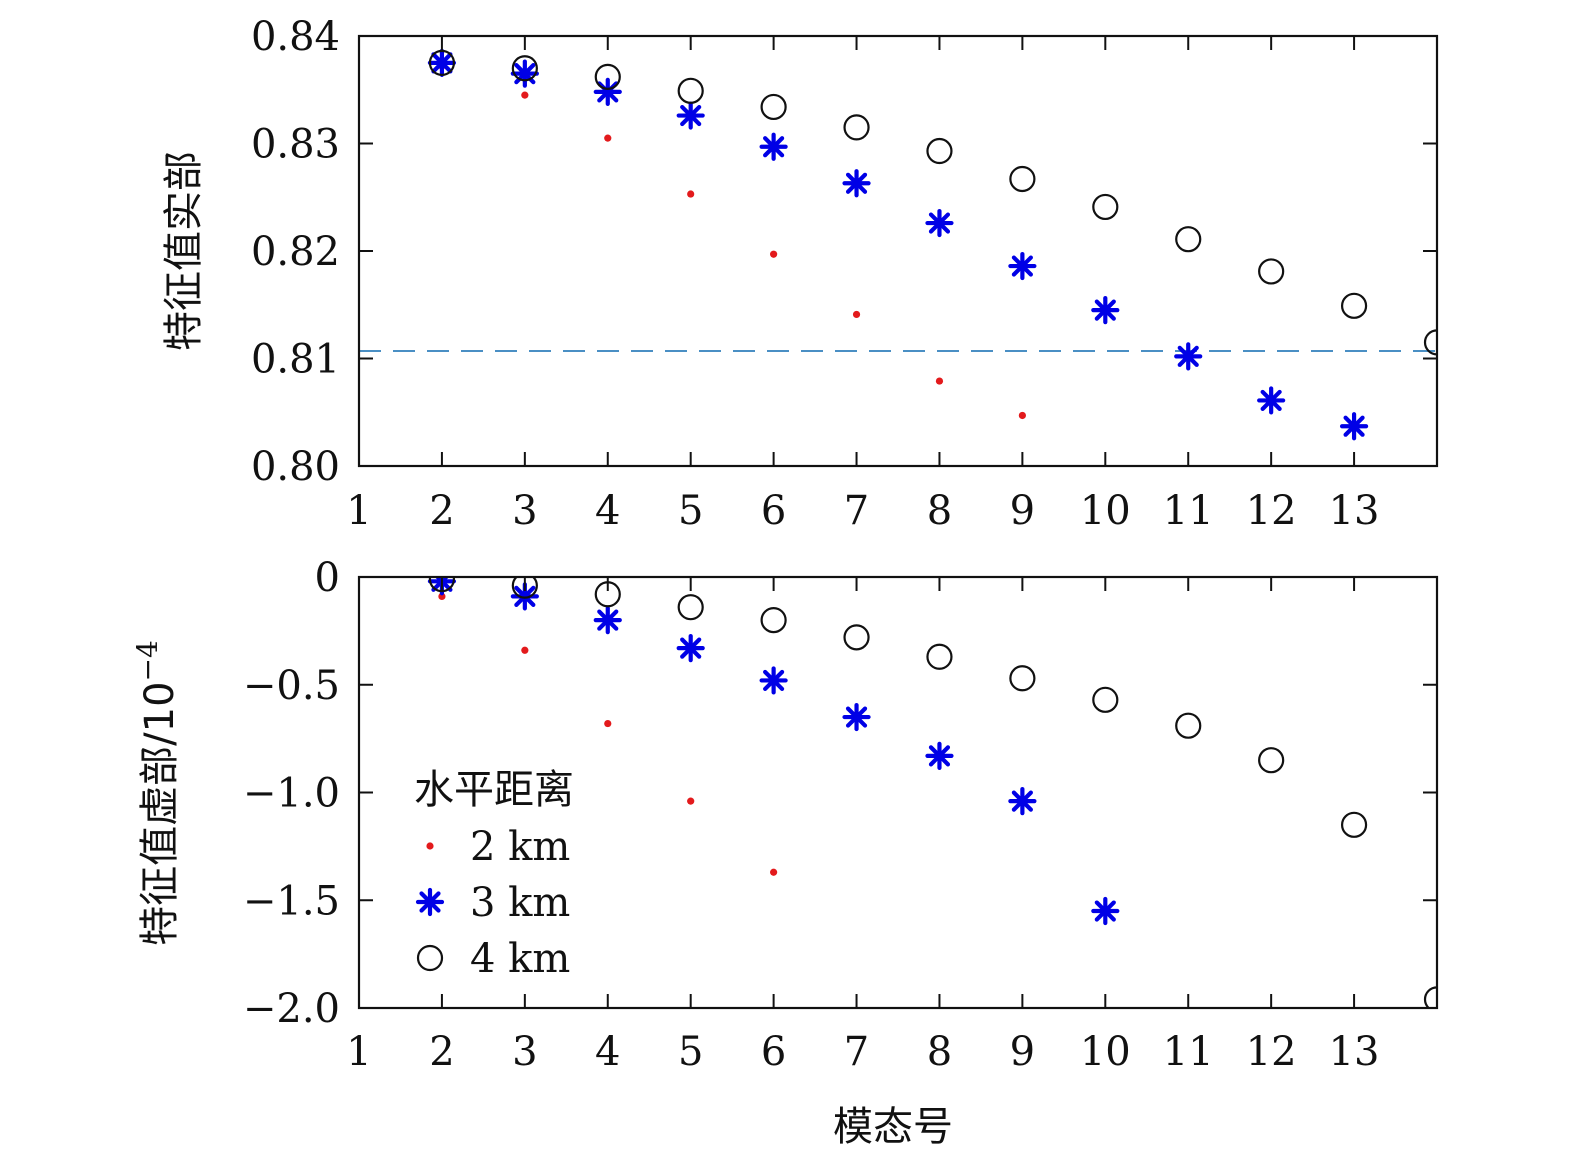 This screenshot has height=1171, width=1575. What do you see at coordinates (939, 1052) in the screenshot?
I see `x-tick-label: 8` at bounding box center [939, 1052].